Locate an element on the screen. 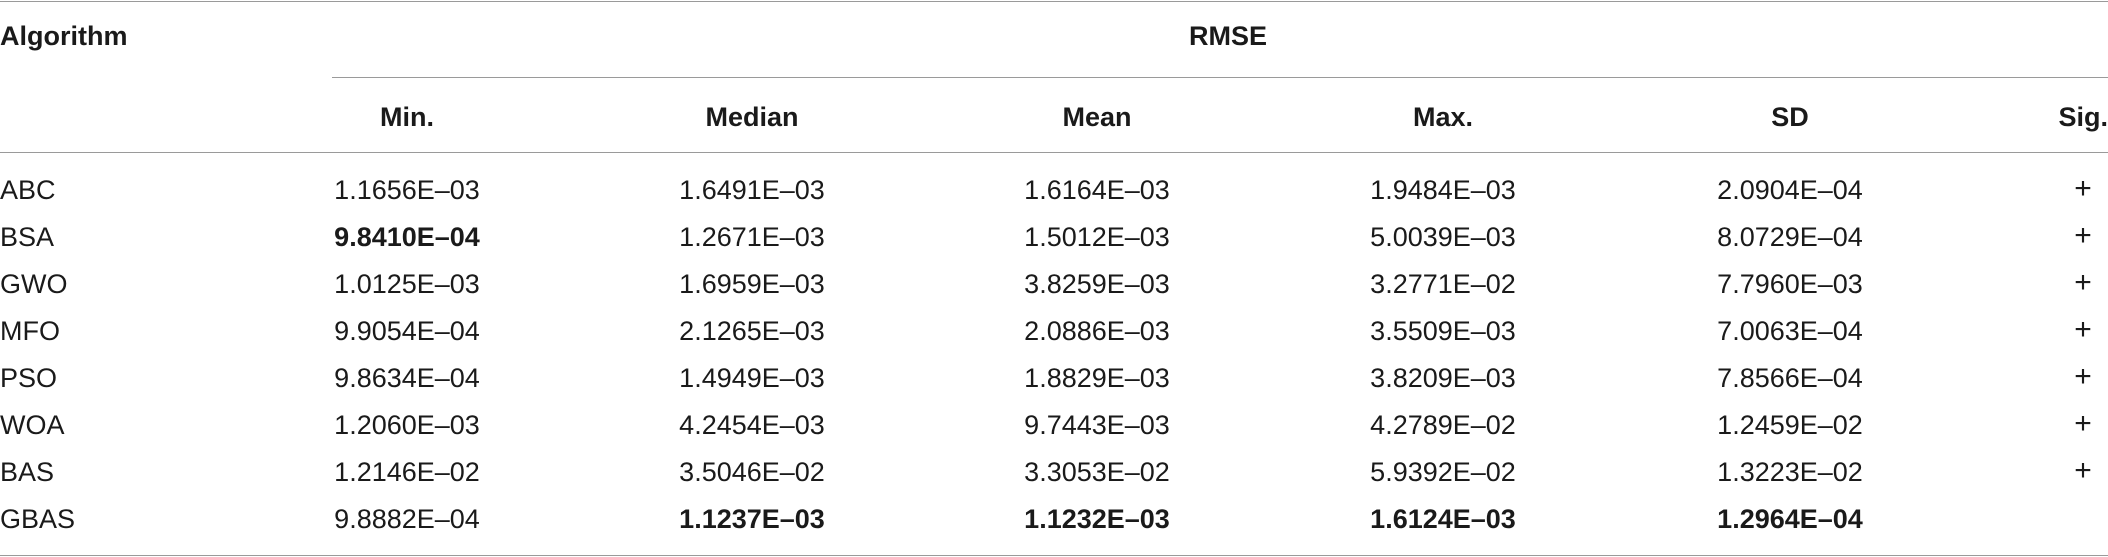 This screenshot has width=2108, height=557. median-cell: 3.5046E–02 is located at coordinates (752, 472).